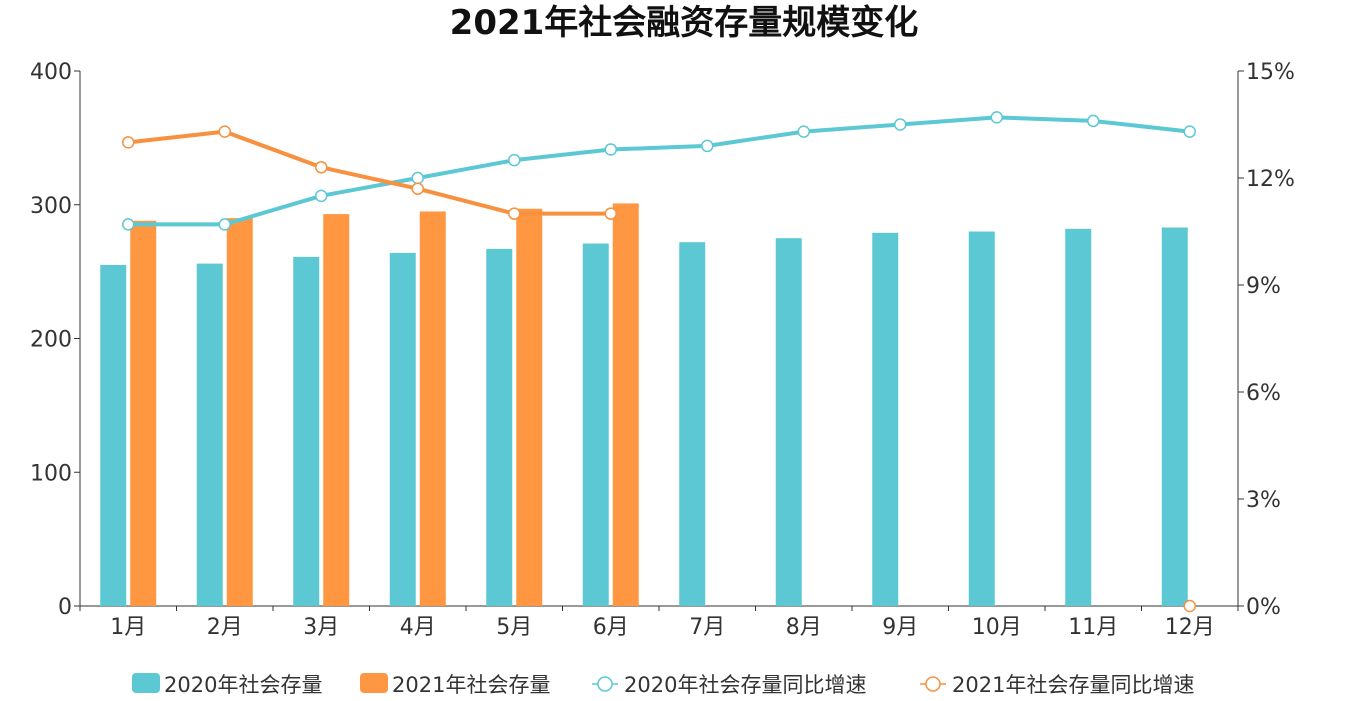  I want to click on x-tick-label: 1月, so click(128, 627).